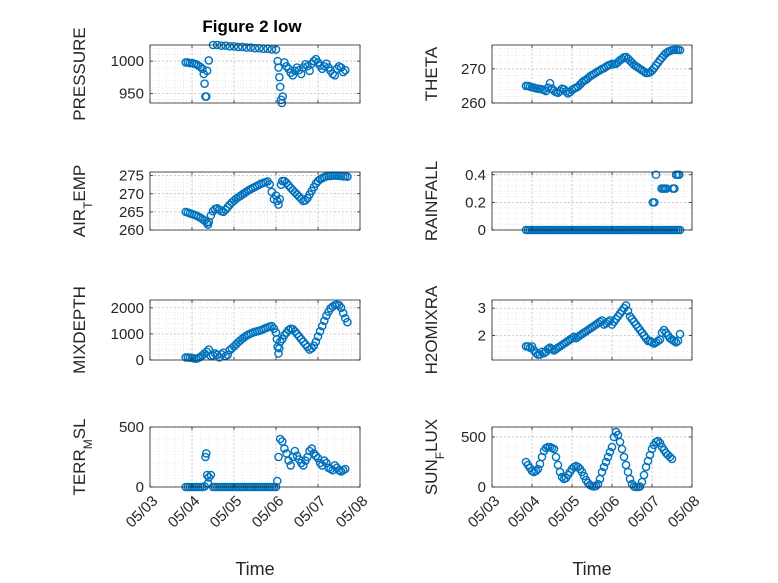  What do you see at coordinates (127, 308) in the screenshot?
I see `y-tick-label: 2000` at bounding box center [127, 308].